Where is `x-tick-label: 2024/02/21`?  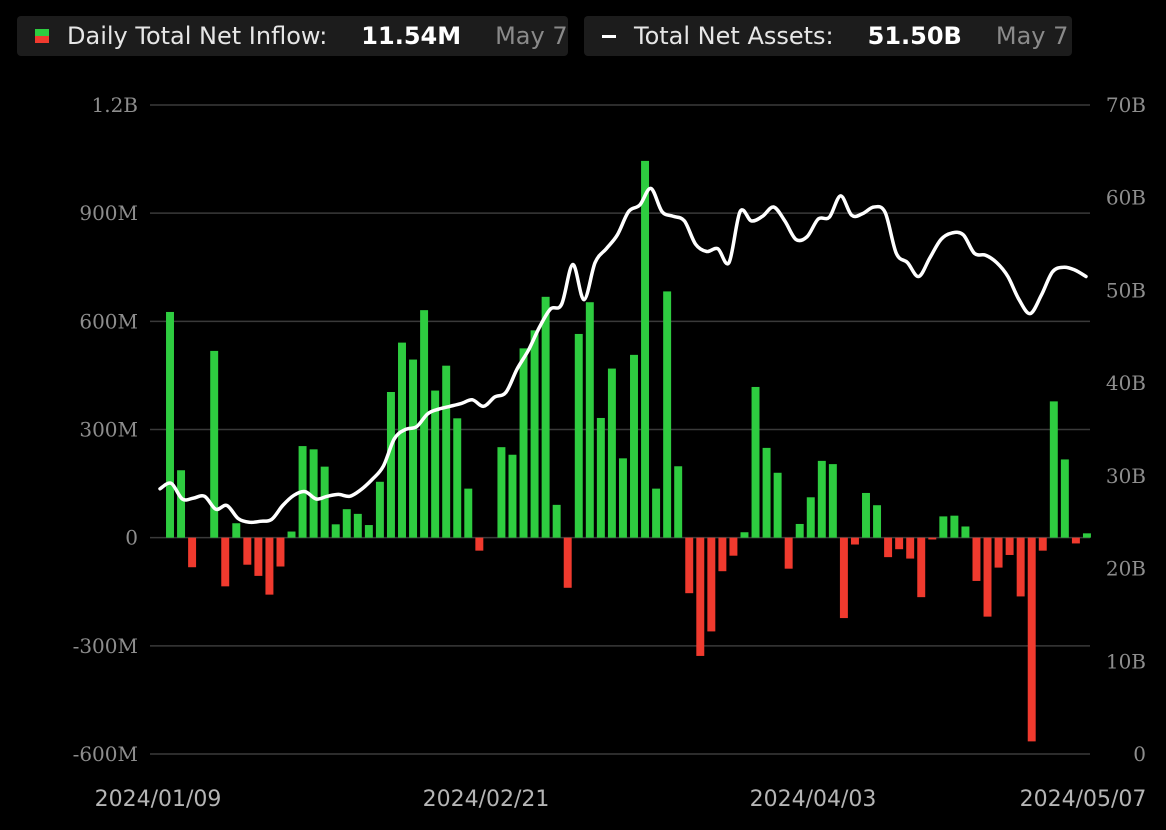
x-tick-label: 2024/02/21 is located at coordinates (486, 799).